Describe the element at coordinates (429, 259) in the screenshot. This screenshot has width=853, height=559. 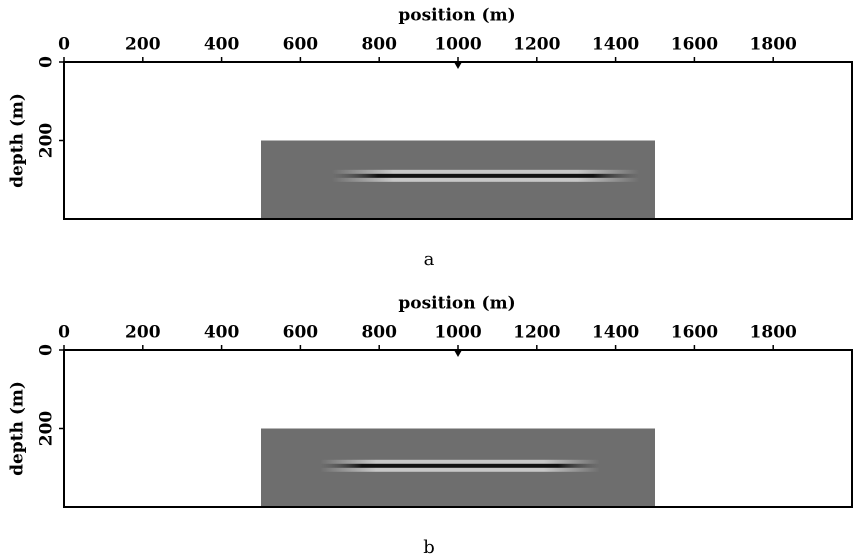
I see `caption: a` at that location.